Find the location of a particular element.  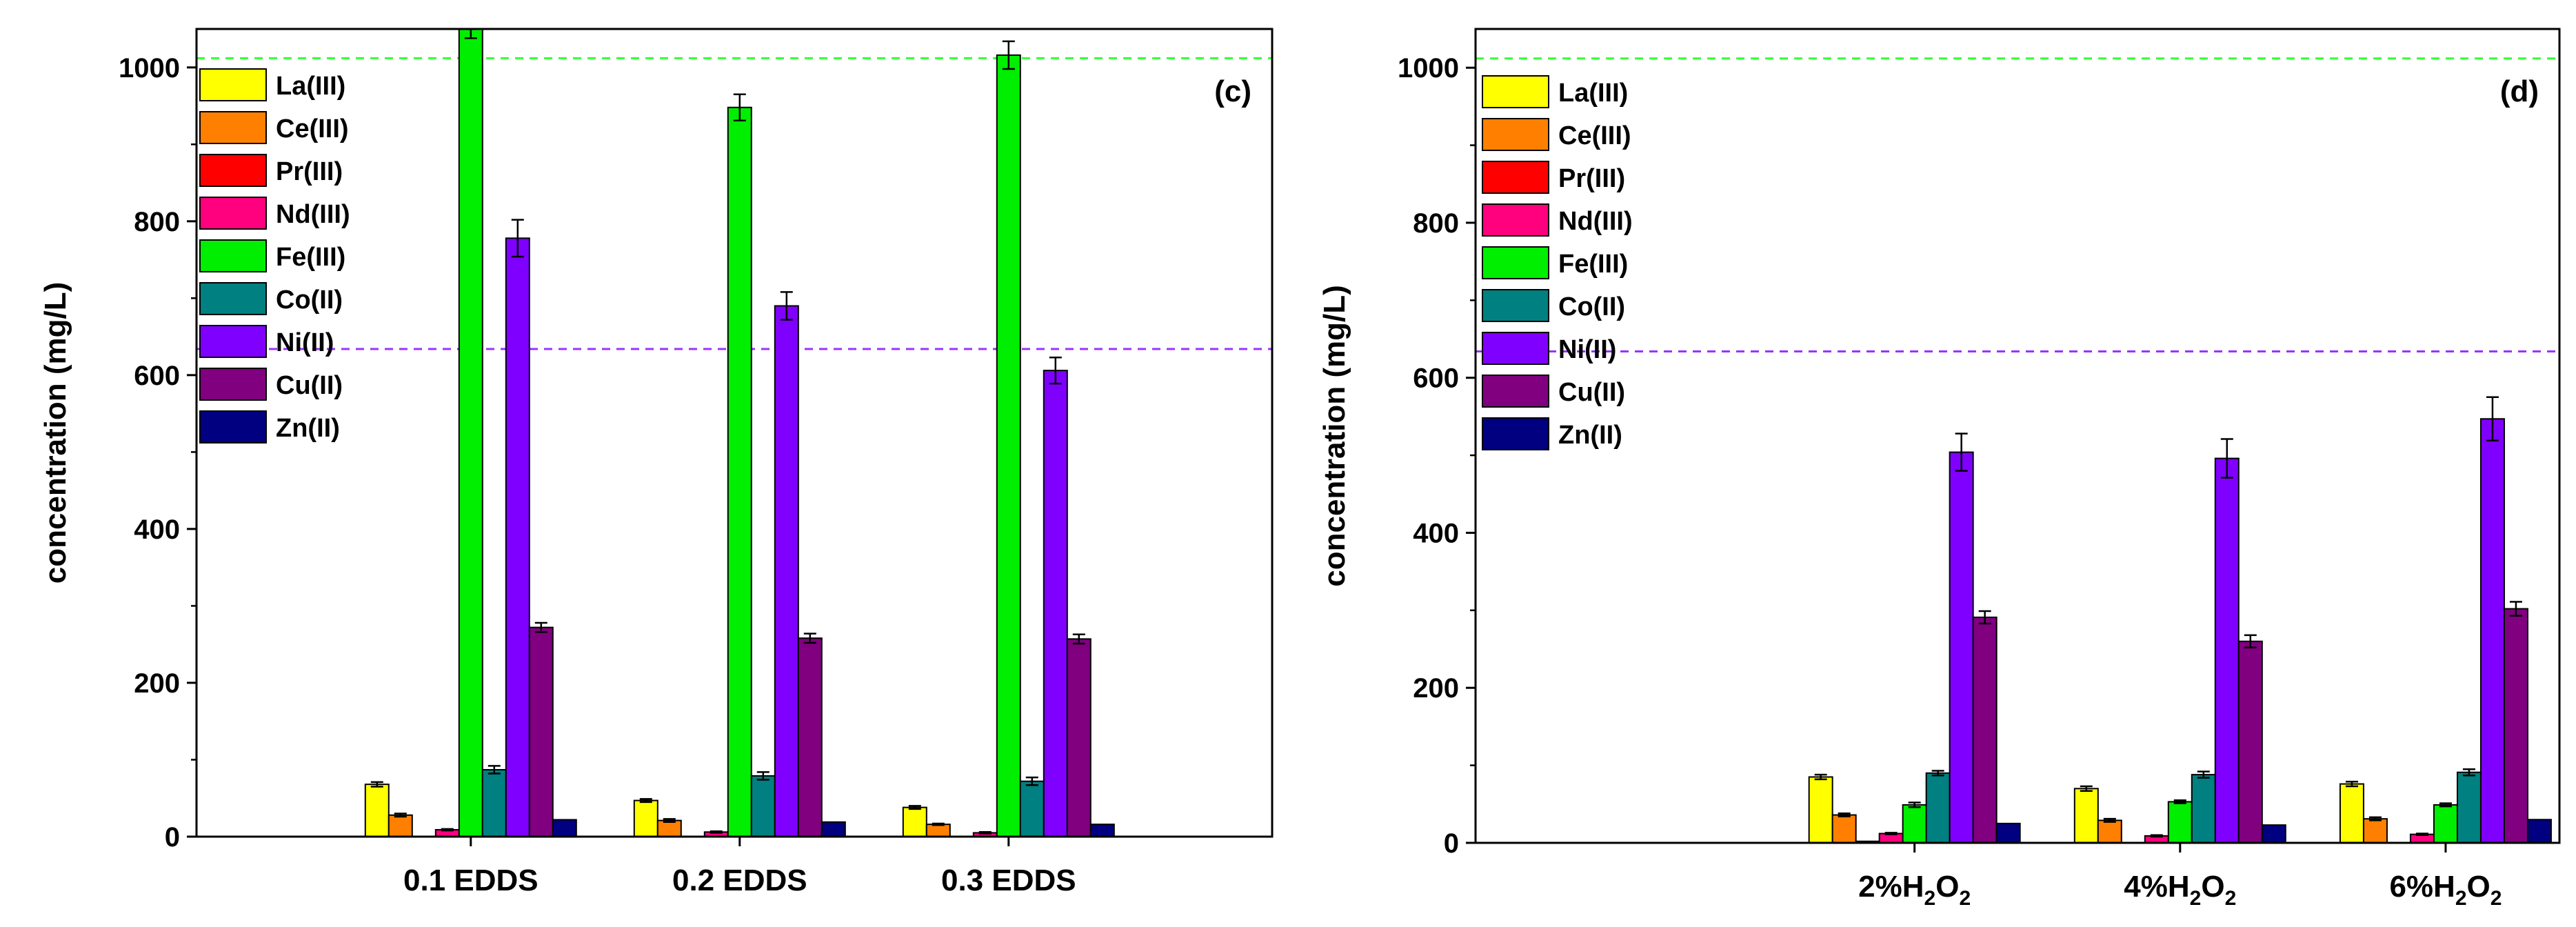

x-tick-label: 2%H2O2 is located at coordinates (1914, 890).